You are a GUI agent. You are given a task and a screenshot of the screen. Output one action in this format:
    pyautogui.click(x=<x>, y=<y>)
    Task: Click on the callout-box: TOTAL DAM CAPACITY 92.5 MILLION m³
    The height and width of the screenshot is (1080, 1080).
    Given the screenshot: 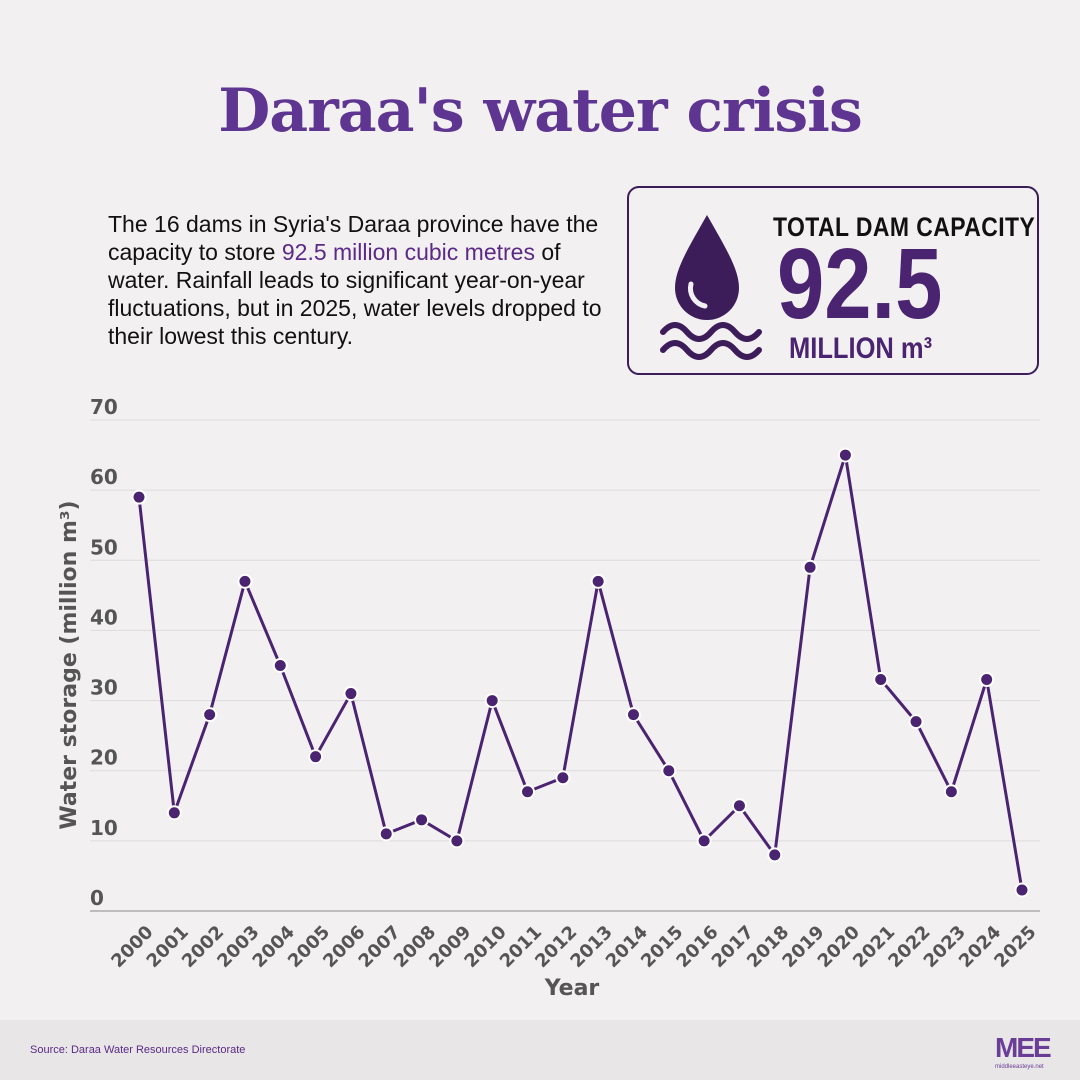 What is the action you would take?
    pyautogui.click(x=833, y=280)
    